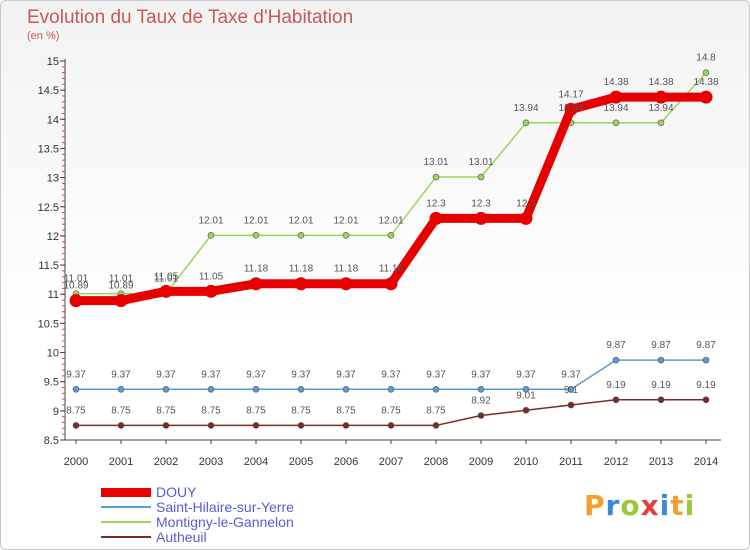 This screenshot has height=550, width=750. Describe the element at coordinates (181, 537) in the screenshot. I see `legend-label: Autheuil` at that location.